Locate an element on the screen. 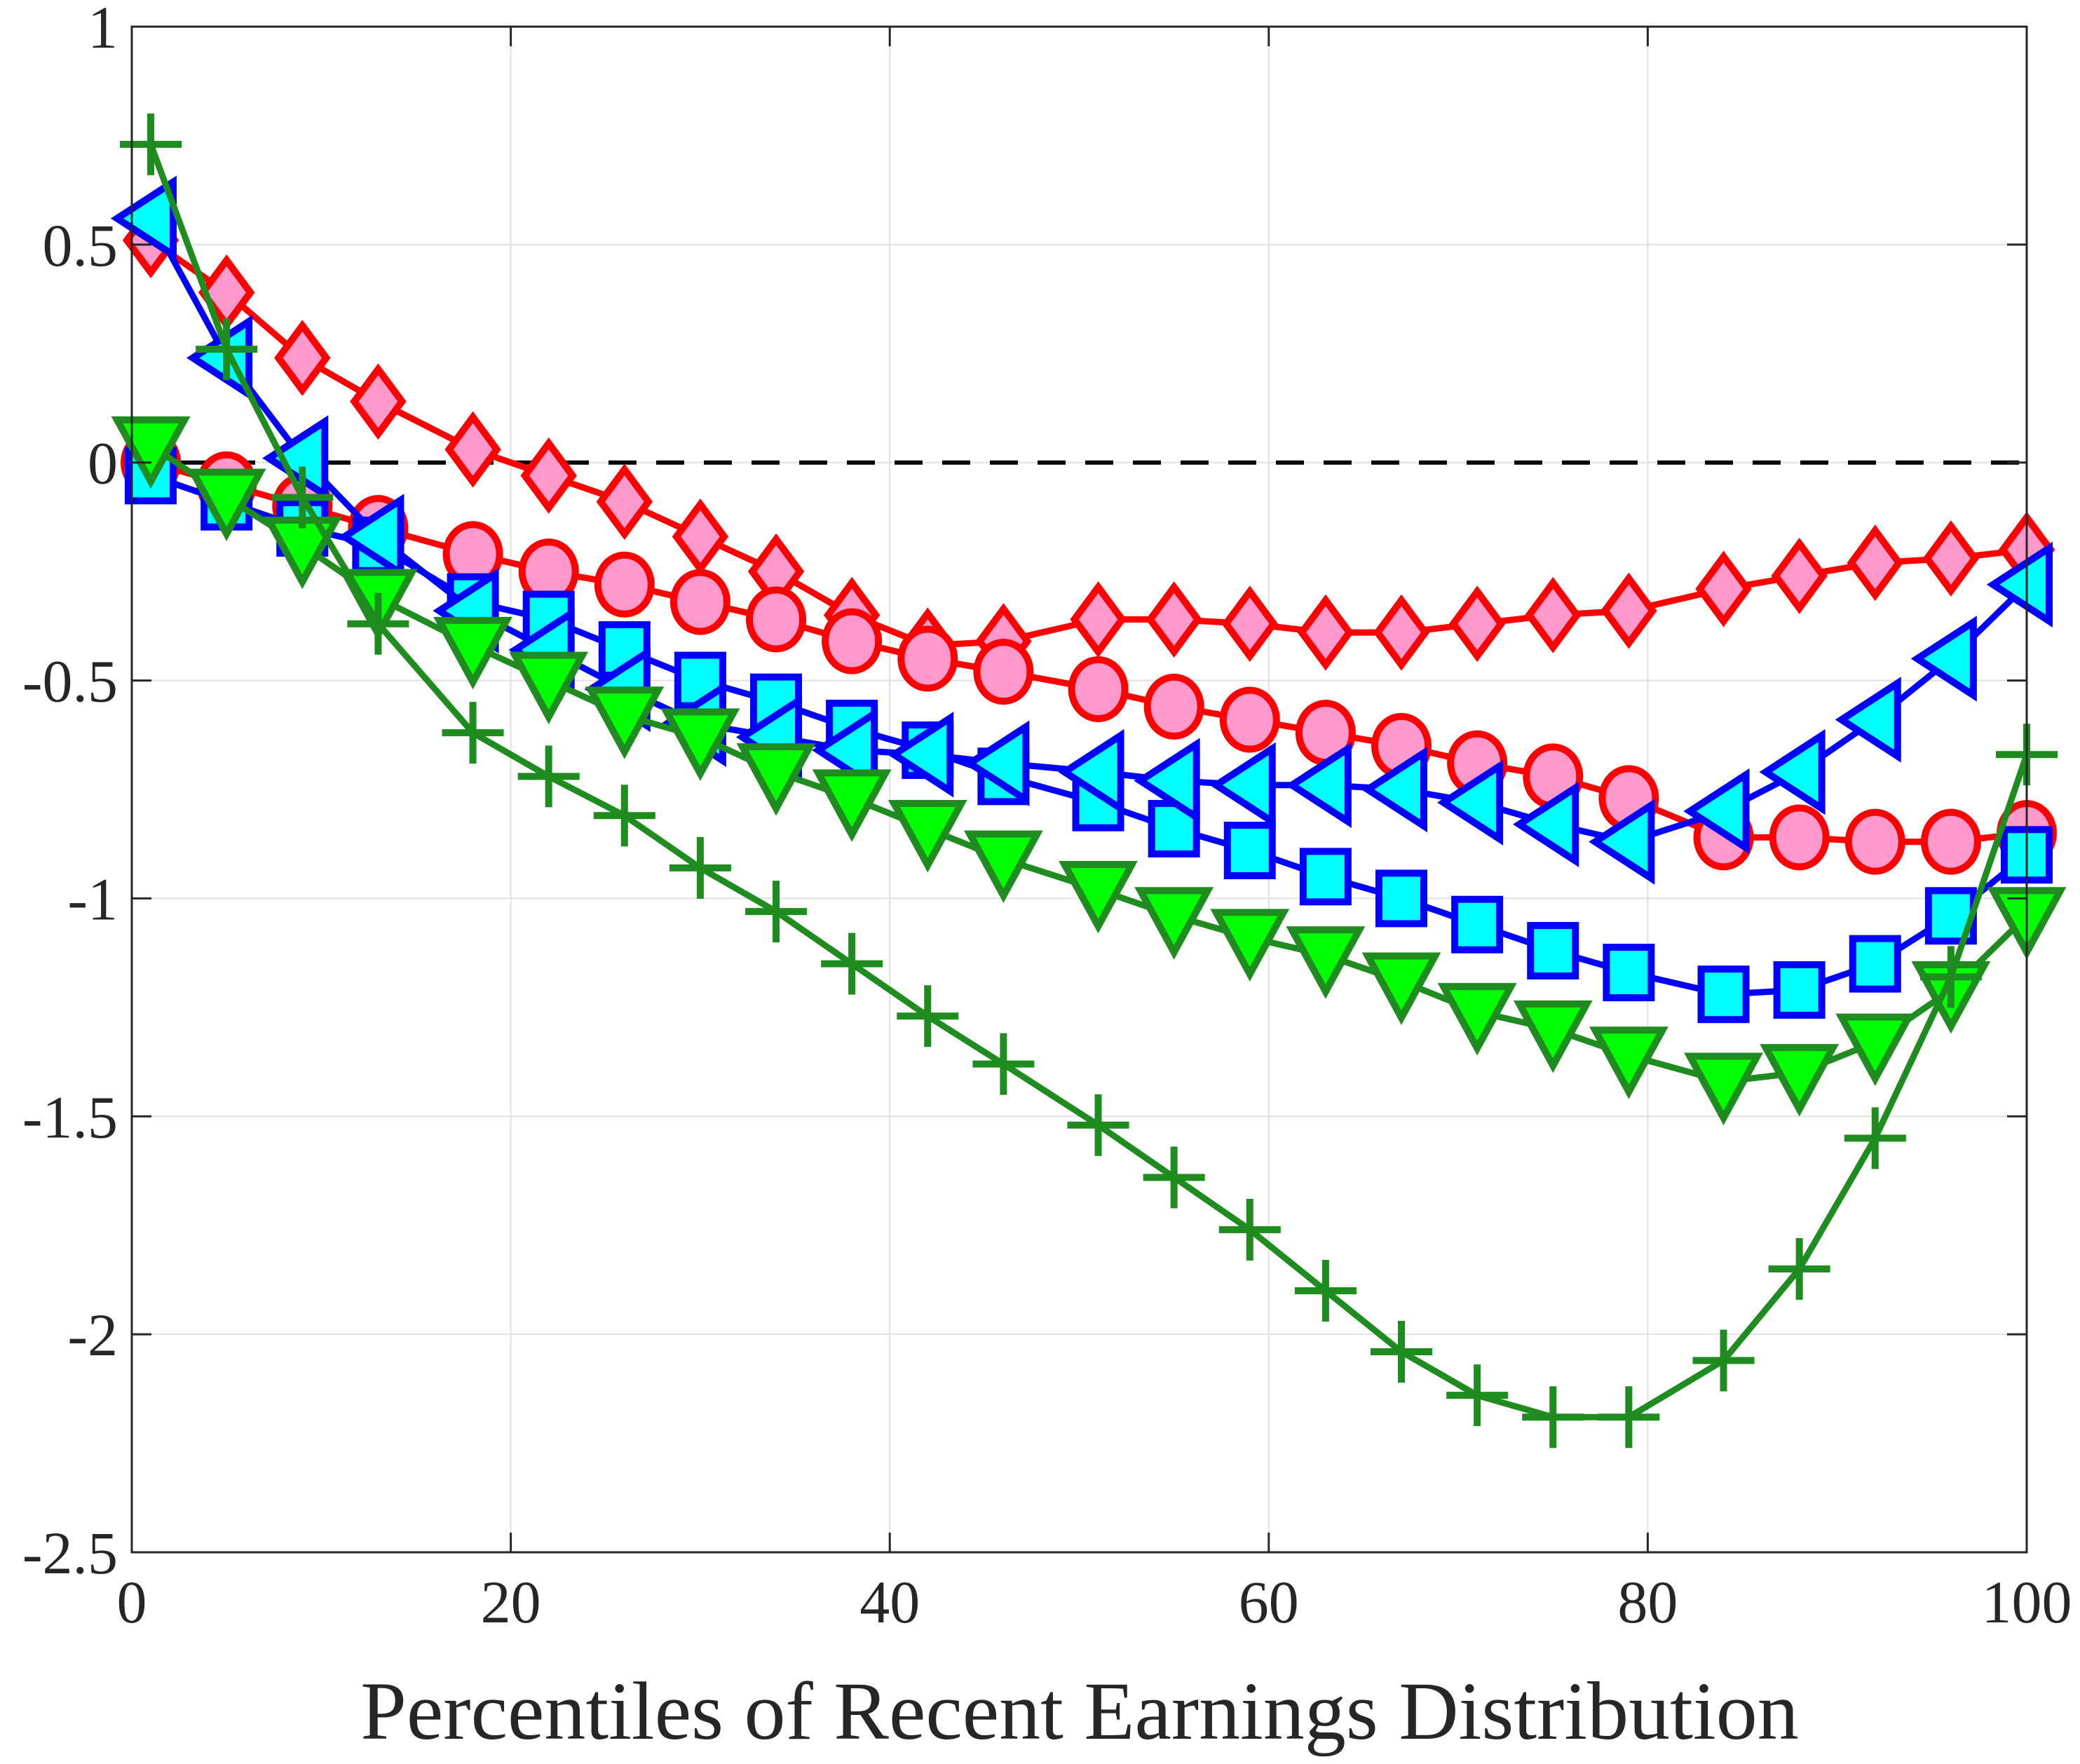 The width and height of the screenshot is (2080, 1764). y-tick-label: 0.5 is located at coordinates (80, 246).